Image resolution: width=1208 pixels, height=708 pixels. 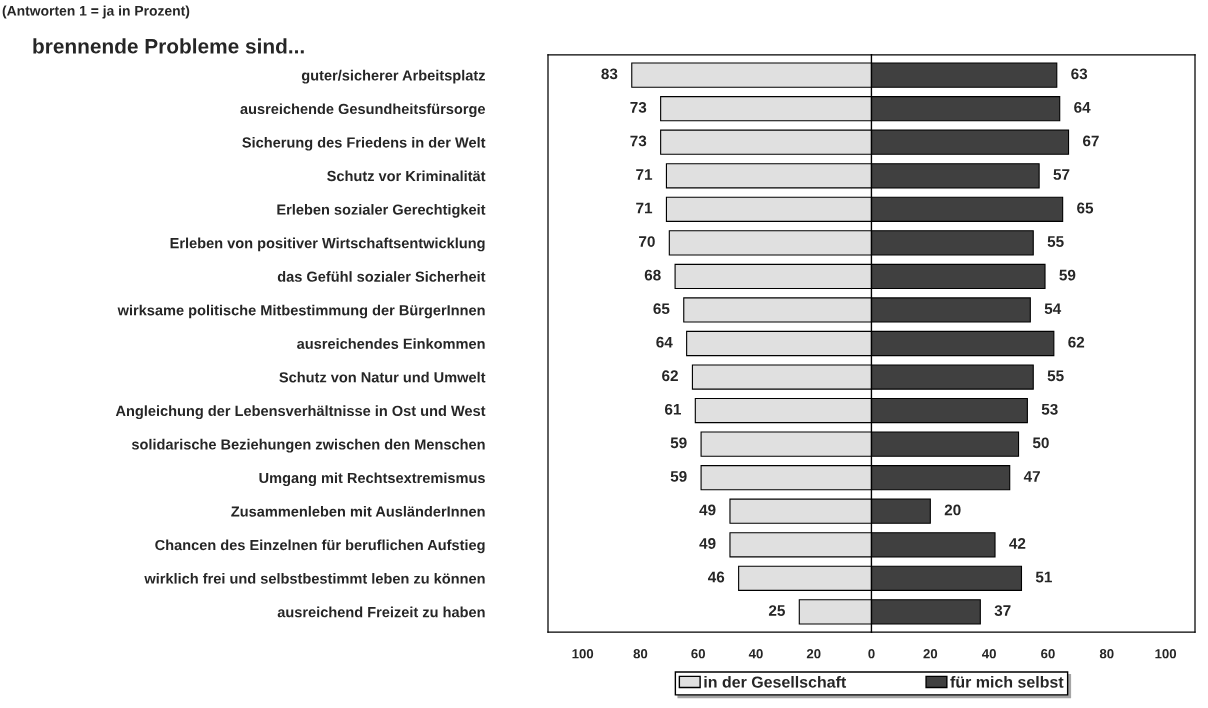 What do you see at coordinates (391, 343) in the screenshot?
I see `y-tick-label: ausreichendes Einkommen` at bounding box center [391, 343].